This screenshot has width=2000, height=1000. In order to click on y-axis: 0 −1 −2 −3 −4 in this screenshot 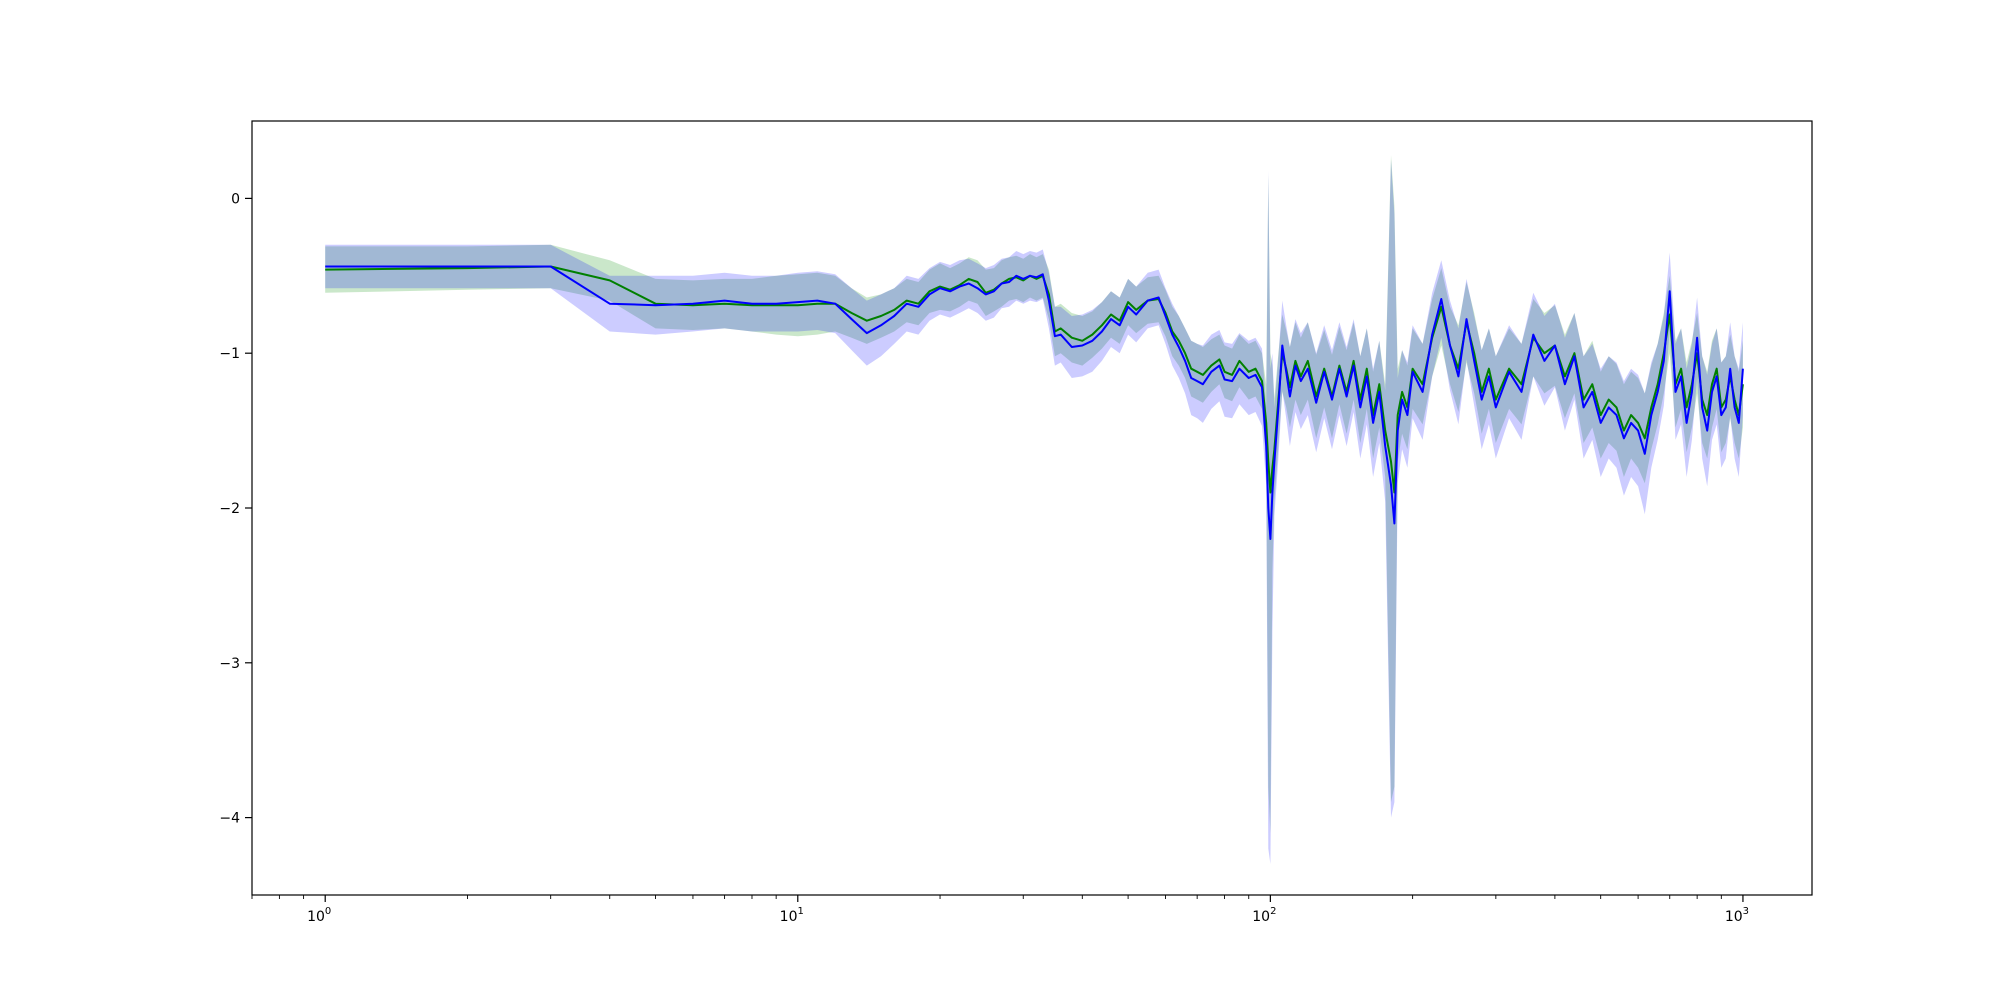, I will do `click(235, 509)`.